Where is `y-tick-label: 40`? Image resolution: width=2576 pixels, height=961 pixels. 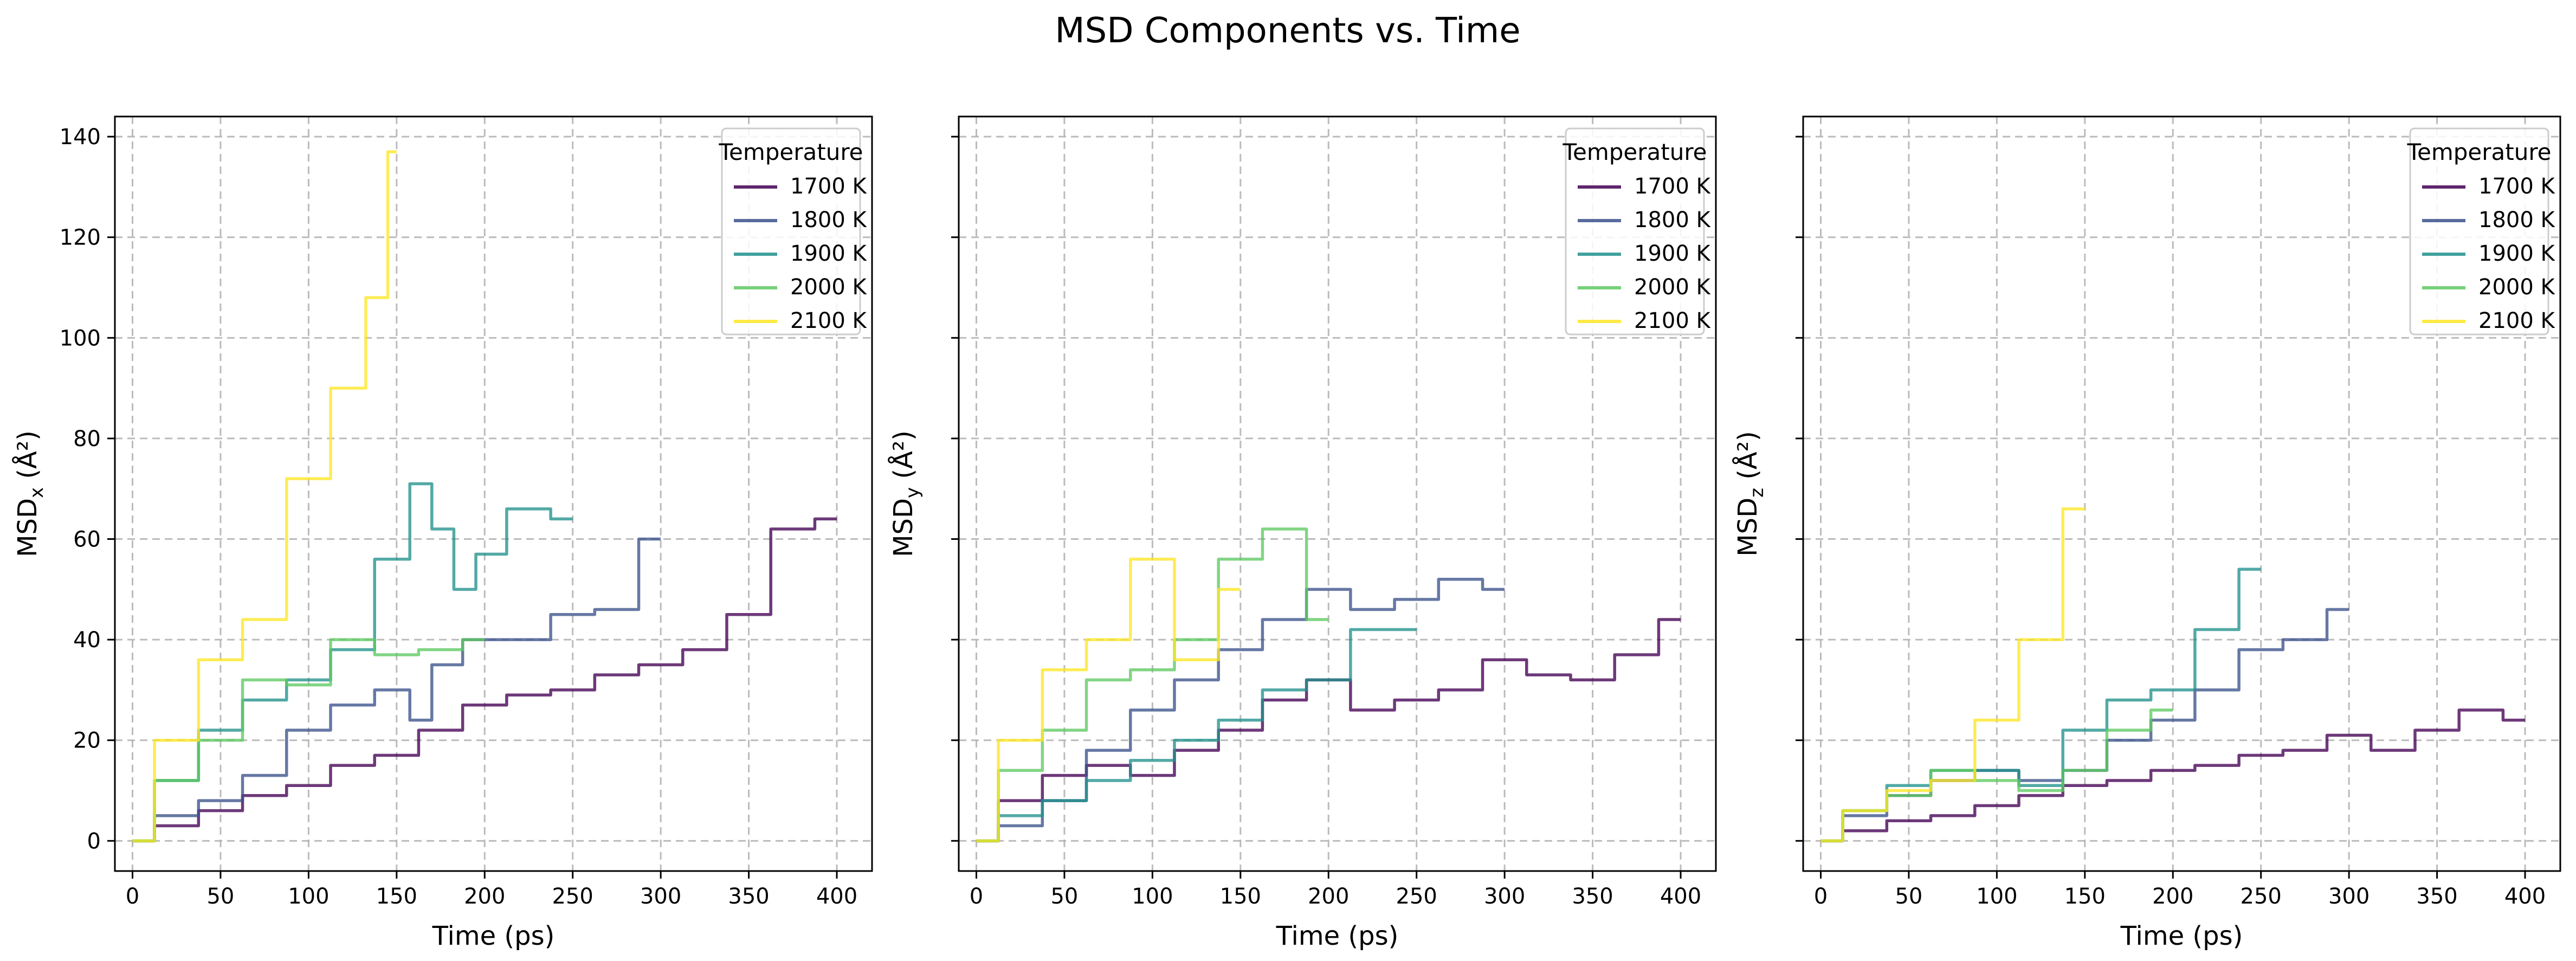 y-tick-label: 40 is located at coordinates (87, 640).